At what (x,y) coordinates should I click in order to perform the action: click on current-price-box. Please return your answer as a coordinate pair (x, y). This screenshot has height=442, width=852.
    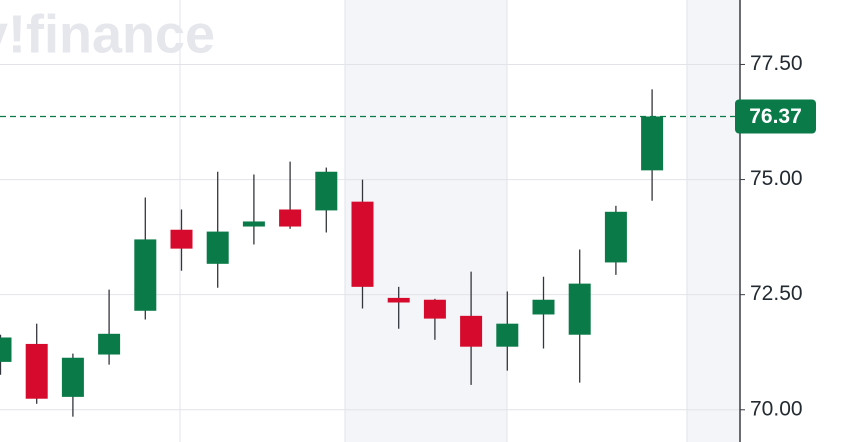
    Looking at the image, I should click on (775, 116).